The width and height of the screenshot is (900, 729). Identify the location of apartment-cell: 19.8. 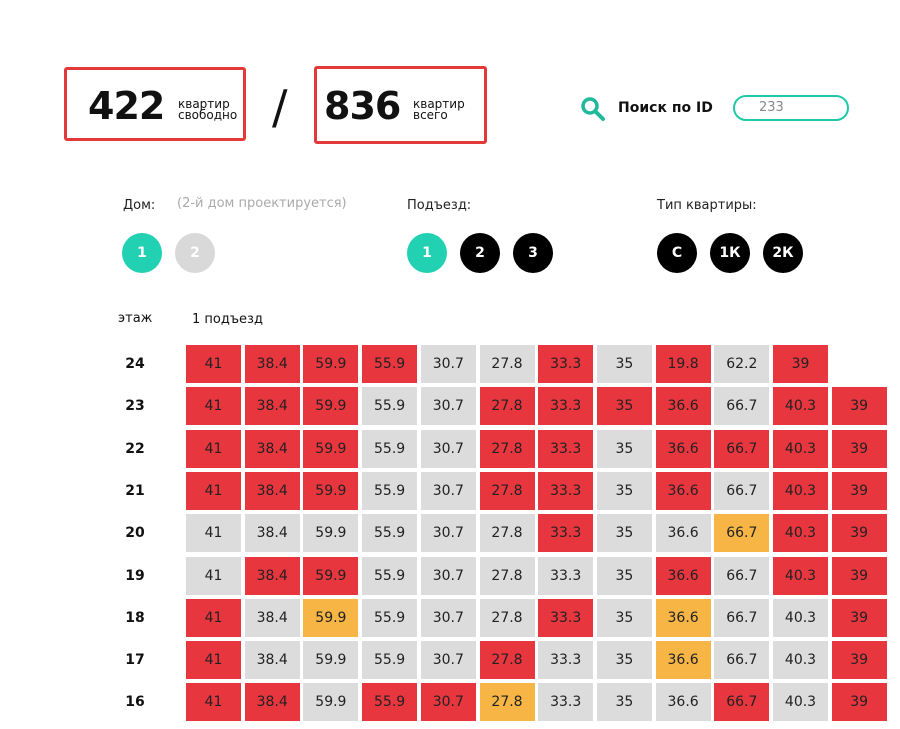
(683, 364).